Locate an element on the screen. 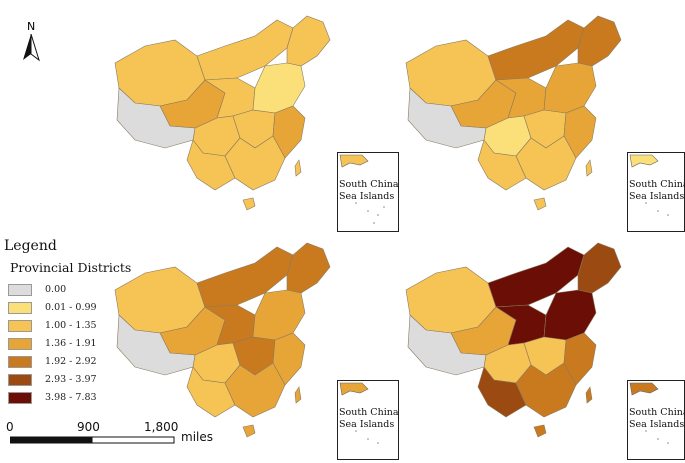 The image size is (685, 463). south-china-sea-inset-3: South China Sea Islands is located at coordinates (368, 420).